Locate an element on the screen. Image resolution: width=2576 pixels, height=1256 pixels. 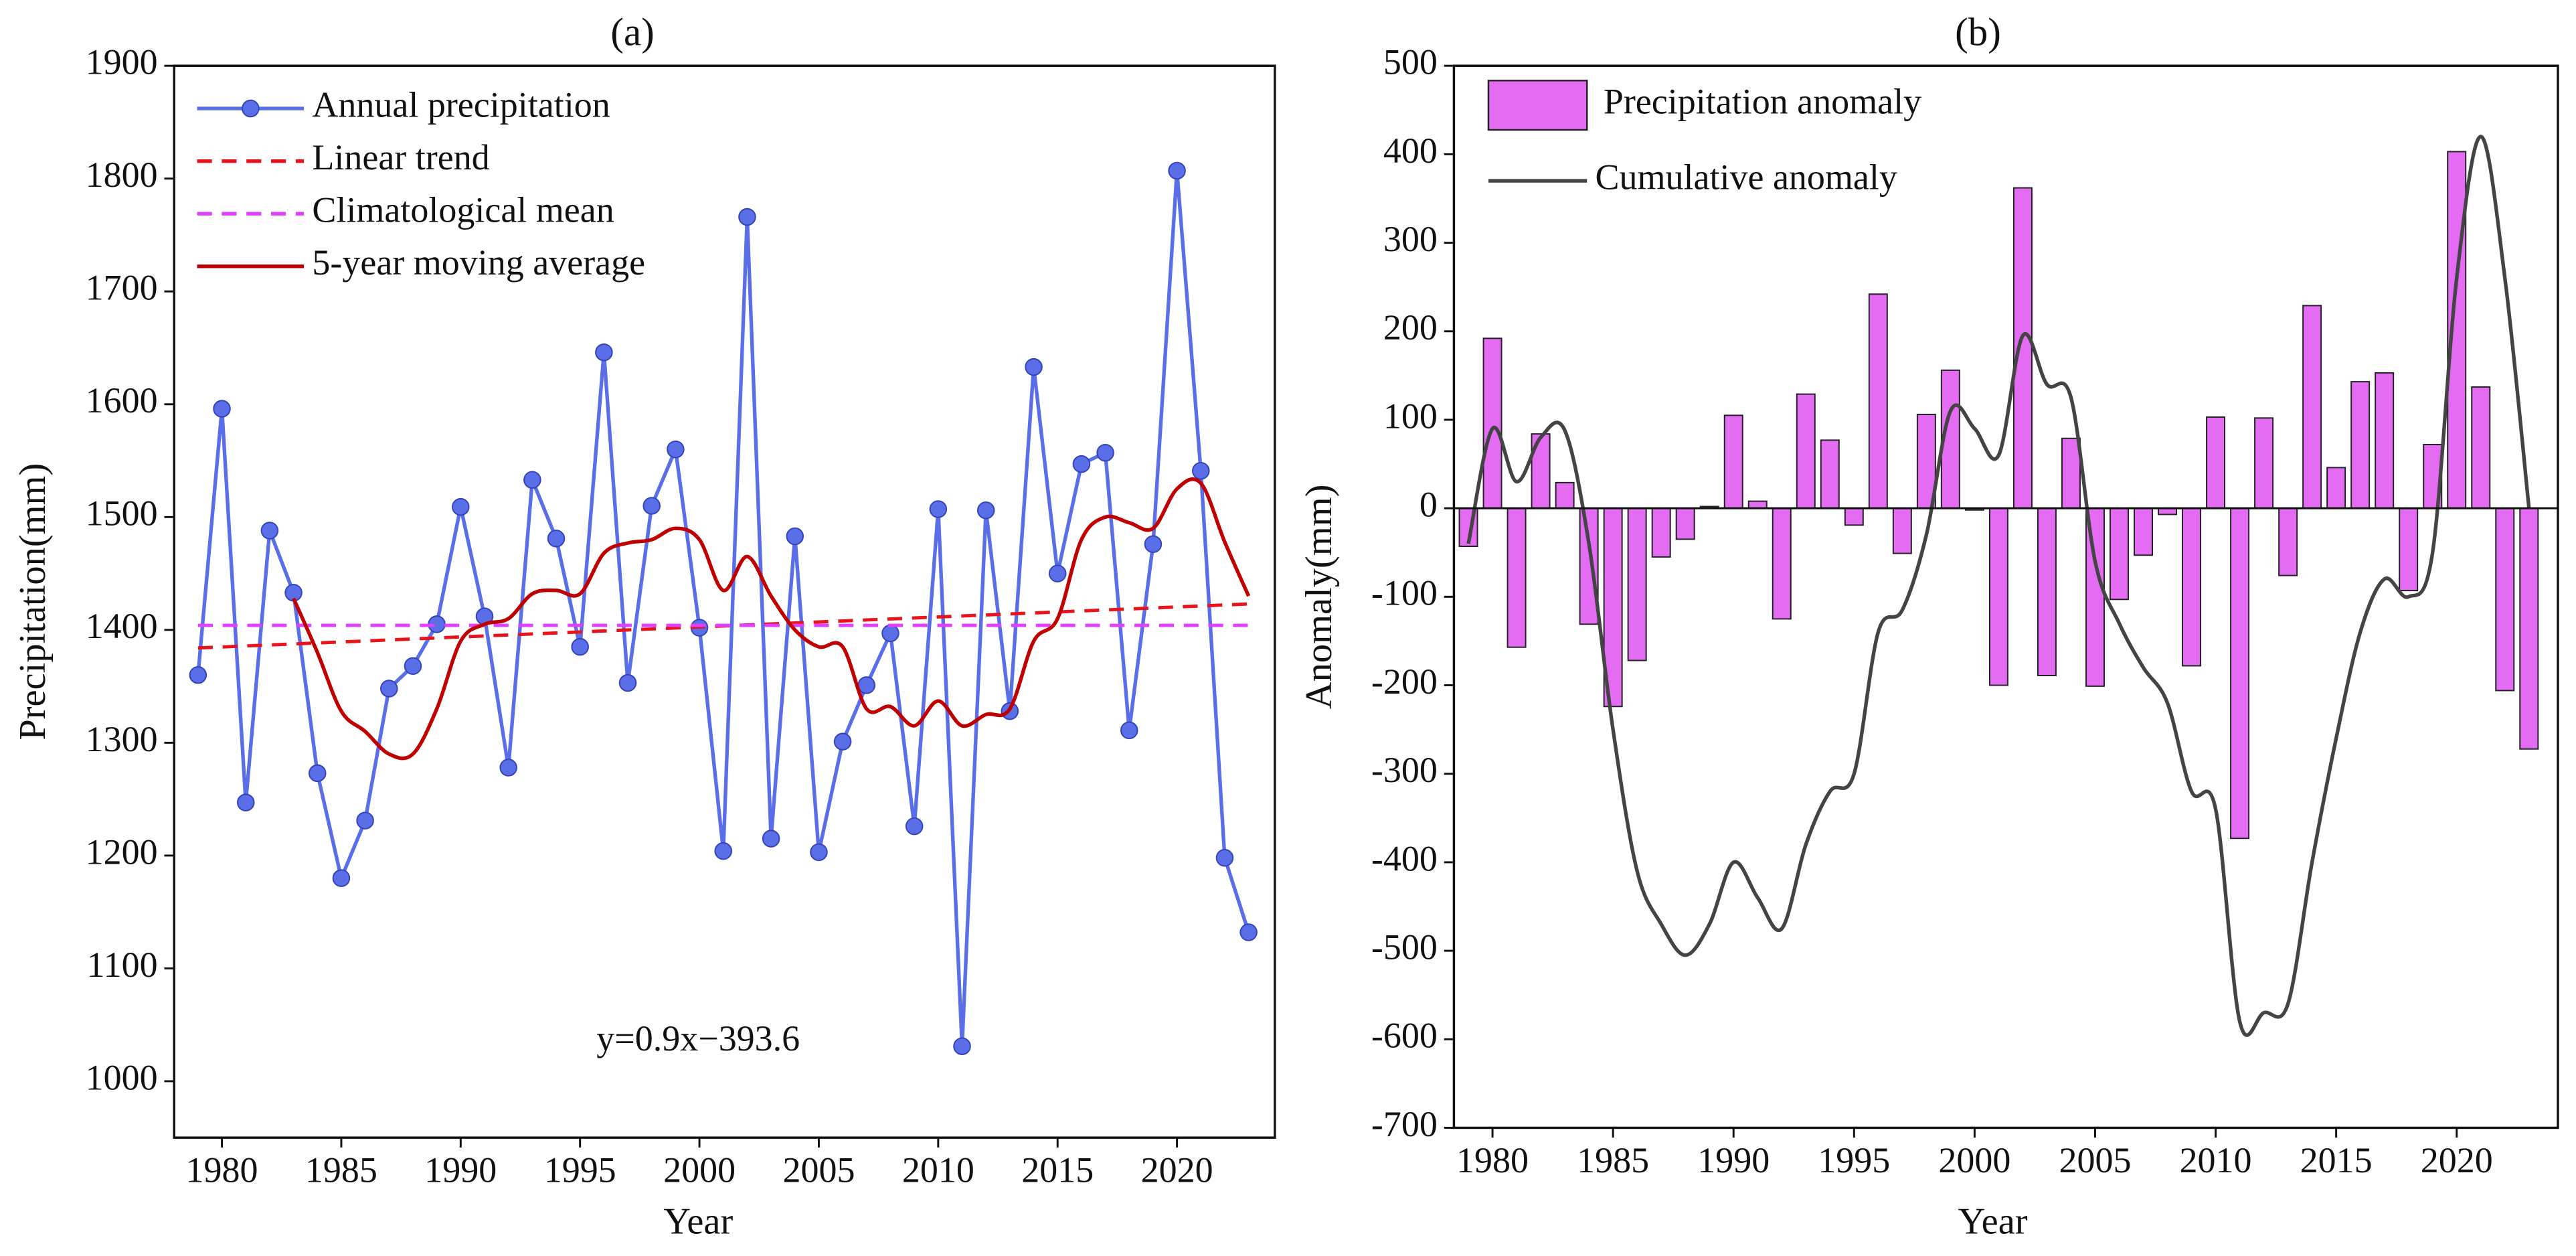
y-tick-label: 1000 is located at coordinates (122, 1077).